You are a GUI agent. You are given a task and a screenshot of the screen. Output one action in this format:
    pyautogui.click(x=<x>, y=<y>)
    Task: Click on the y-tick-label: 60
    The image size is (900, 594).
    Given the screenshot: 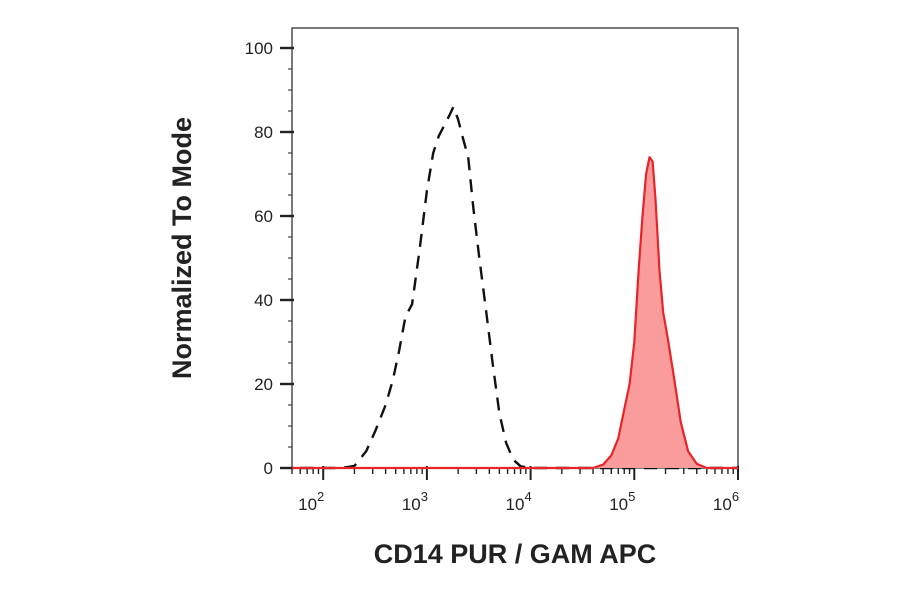 What is the action you would take?
    pyautogui.click(x=263, y=216)
    